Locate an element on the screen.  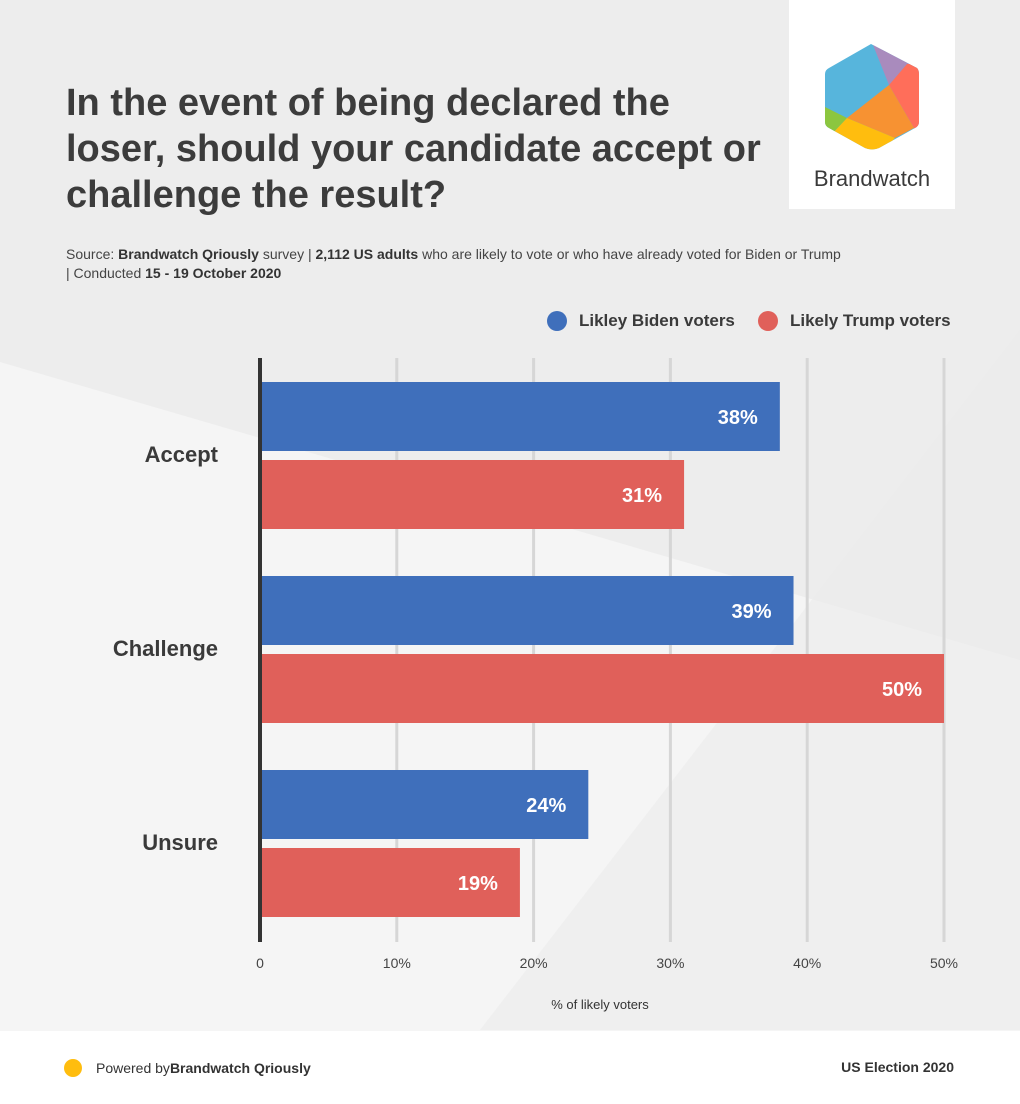
x-tick-label: 20% is located at coordinates (533, 963).